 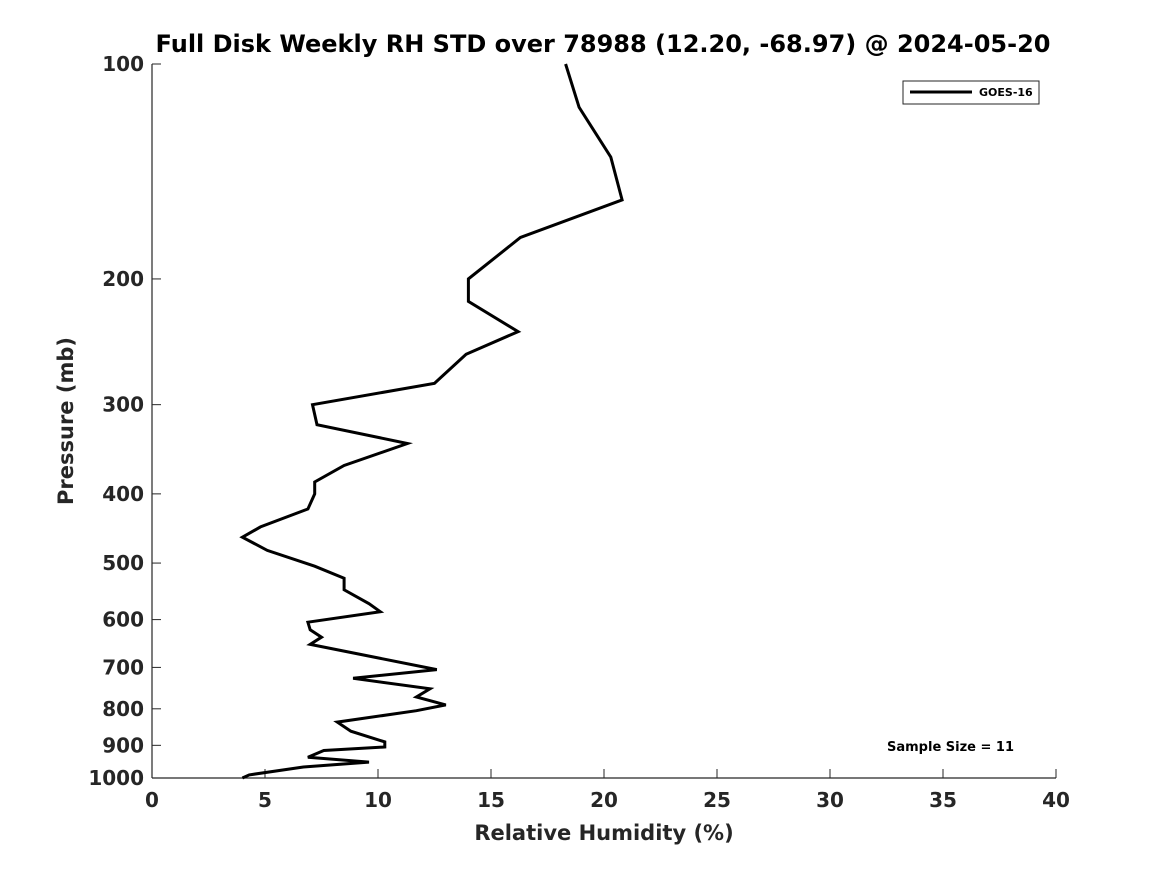 What do you see at coordinates (943, 800) in the screenshot?
I see `x-tick-label: 35` at bounding box center [943, 800].